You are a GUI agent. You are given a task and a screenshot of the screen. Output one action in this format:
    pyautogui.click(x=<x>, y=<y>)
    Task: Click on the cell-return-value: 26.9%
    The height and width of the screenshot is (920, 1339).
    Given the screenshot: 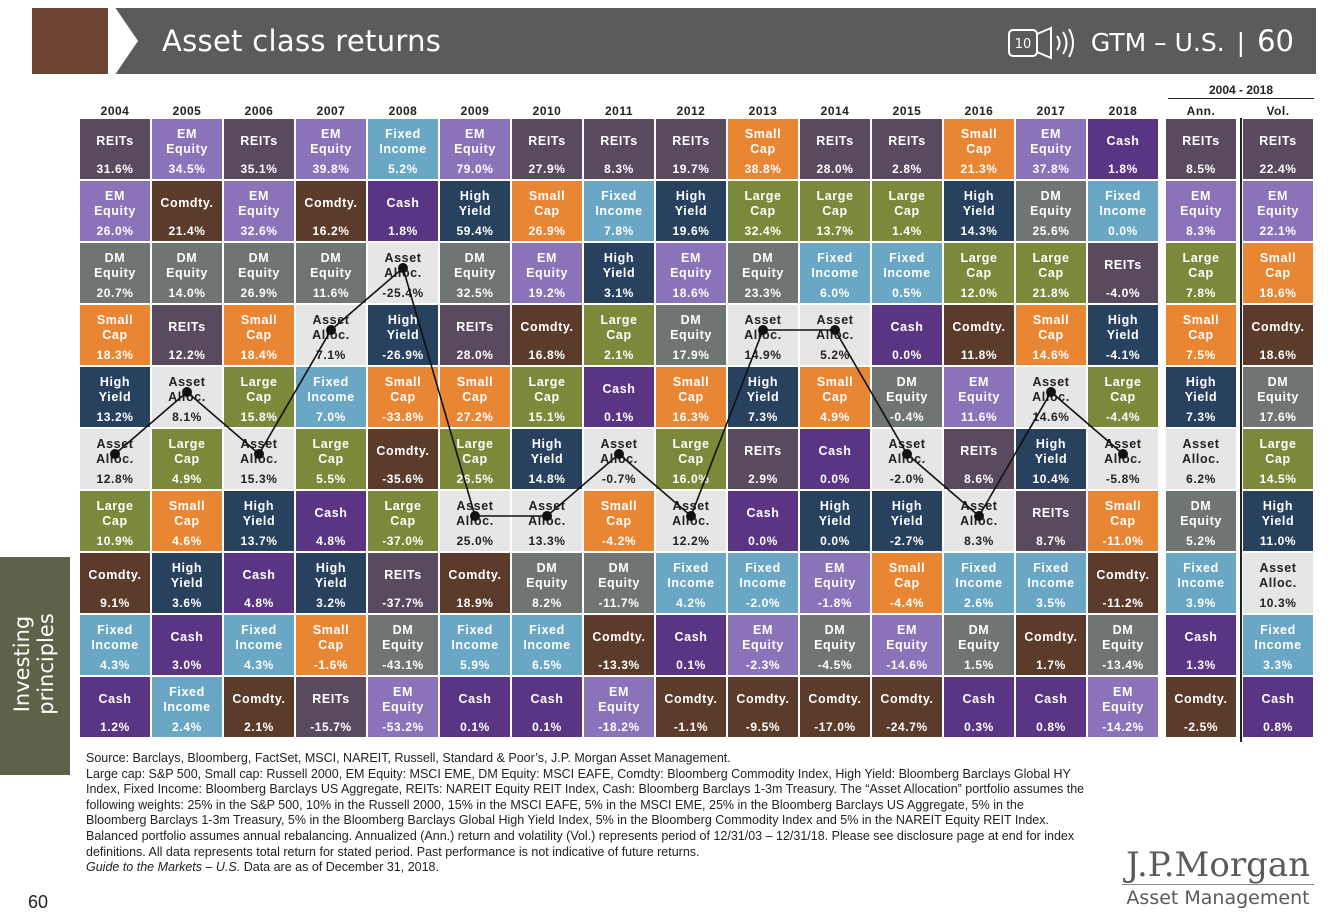 What is the action you would take?
    pyautogui.click(x=547, y=231)
    